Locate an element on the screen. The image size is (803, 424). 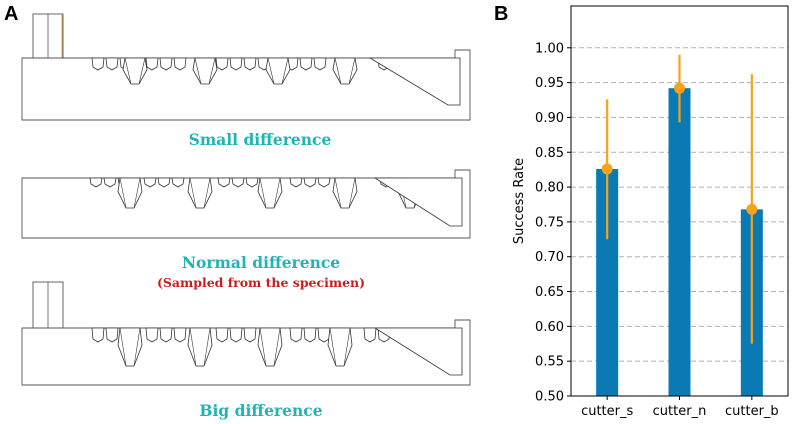
mean-point-cutter_s is located at coordinates (607, 169).